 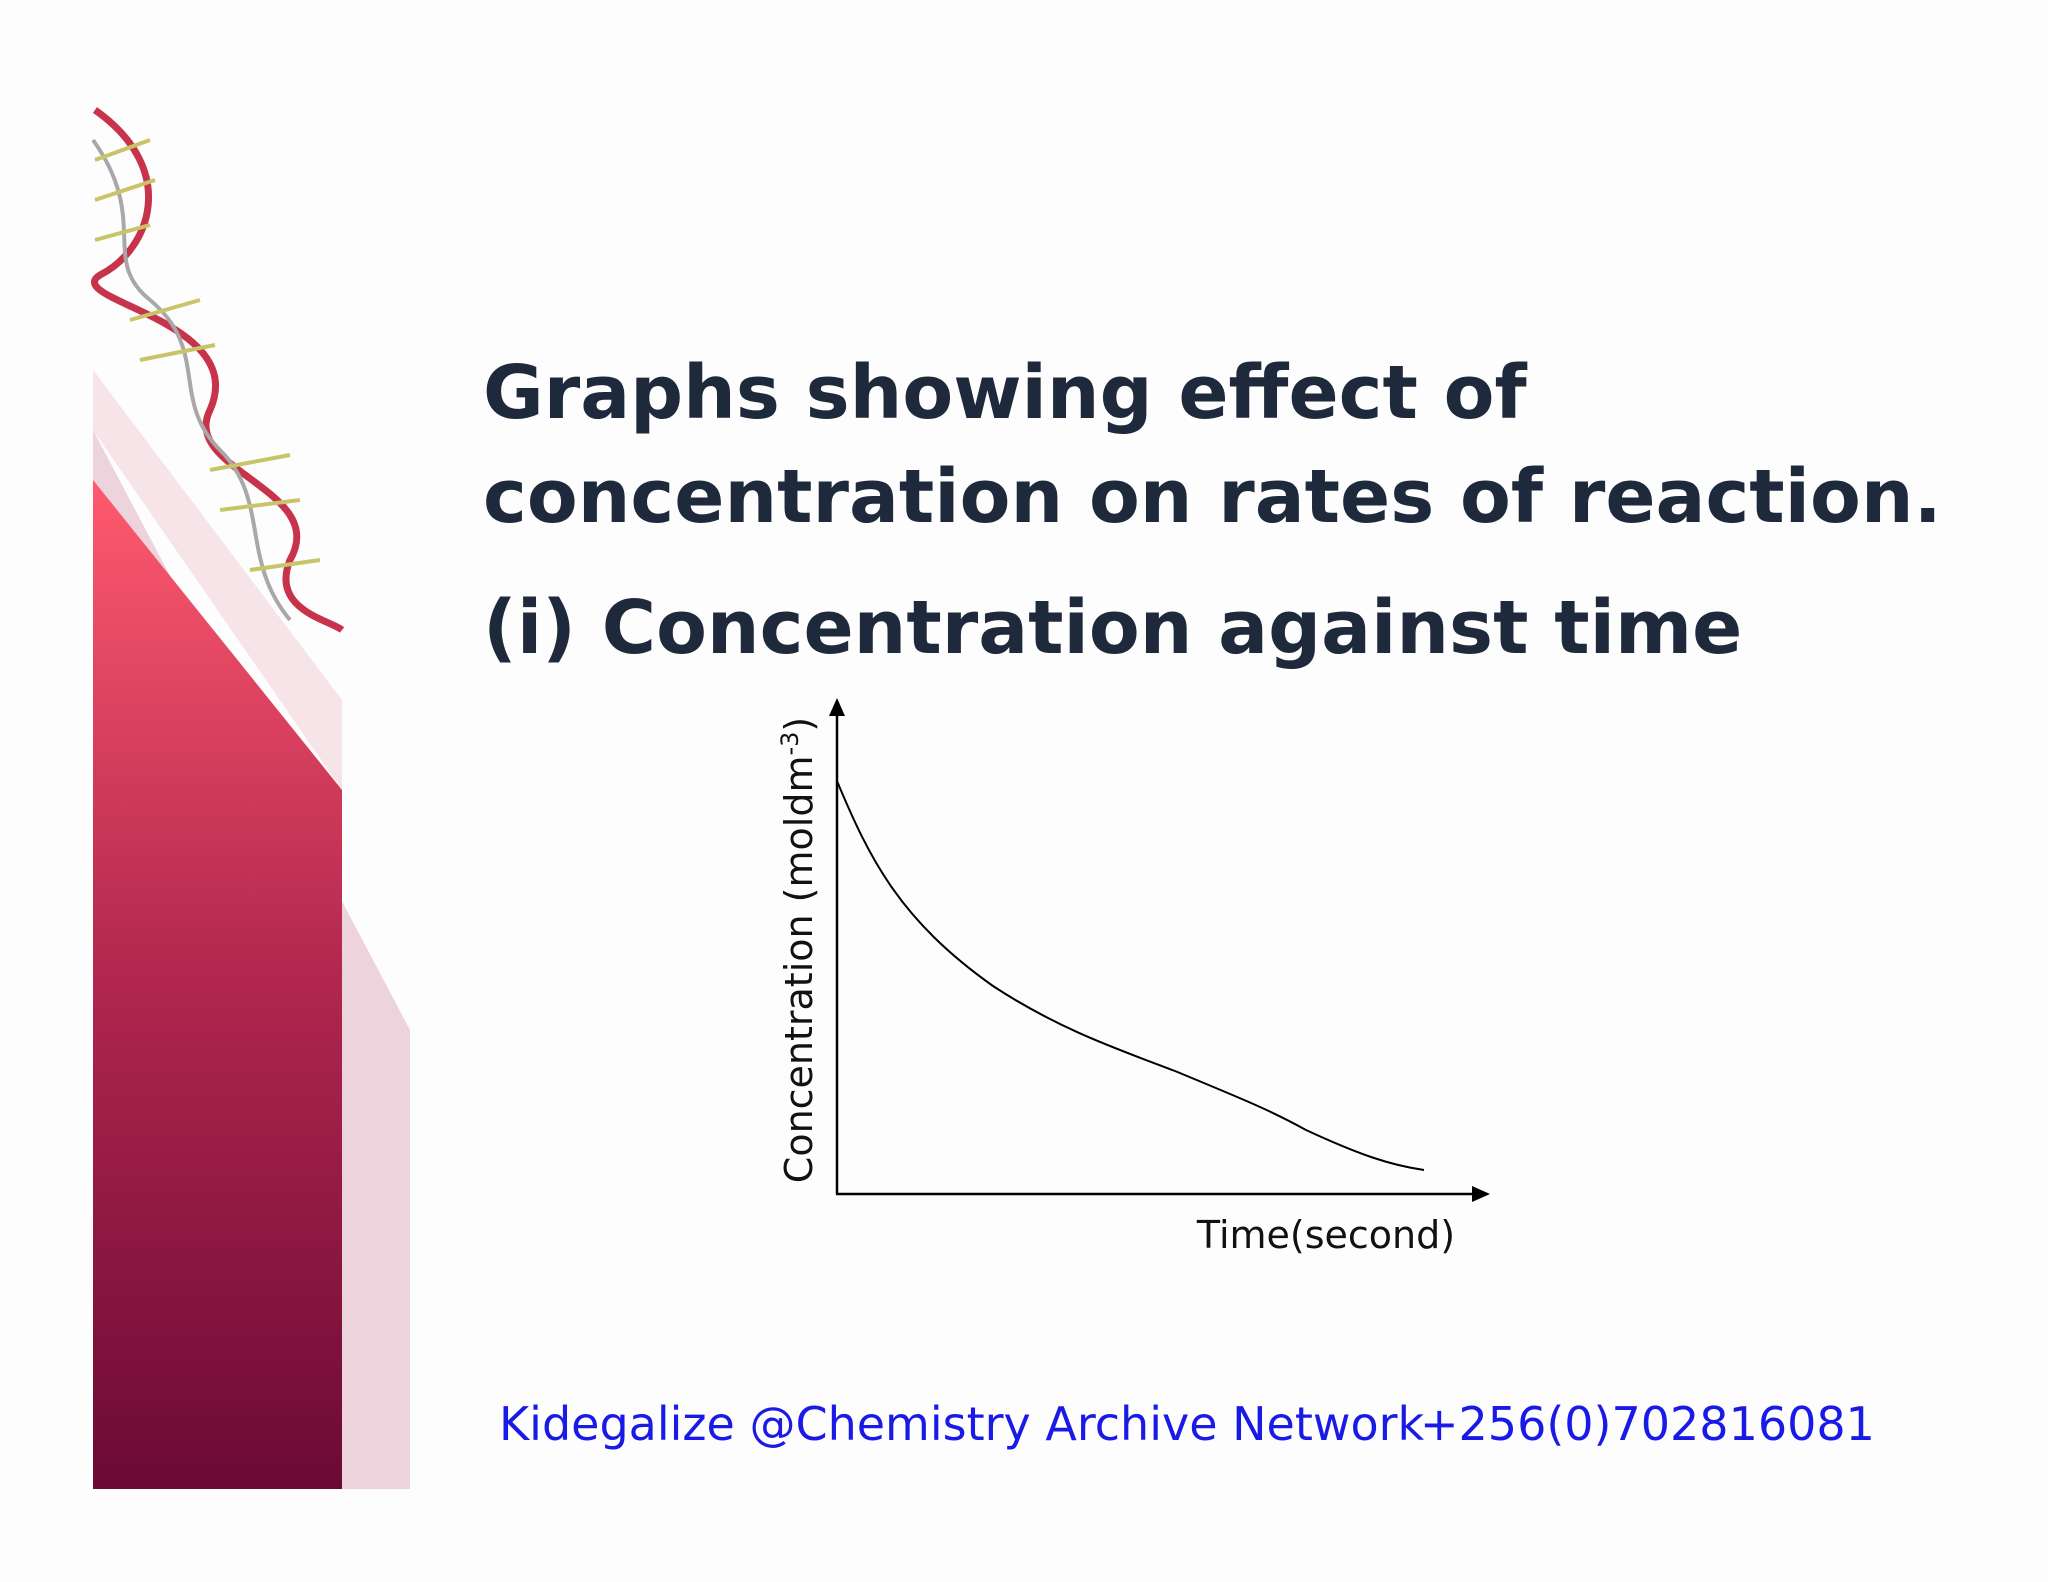 I want to click on footer-credit: Kidegalize @Chemistry Archive Network, so click(x=962, y=1424).